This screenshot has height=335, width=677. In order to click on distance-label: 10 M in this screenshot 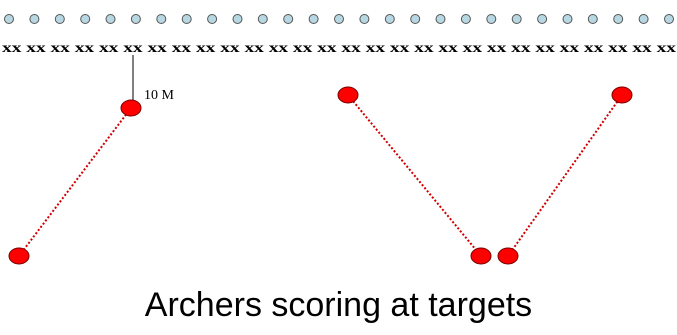, I will do `click(159, 95)`.